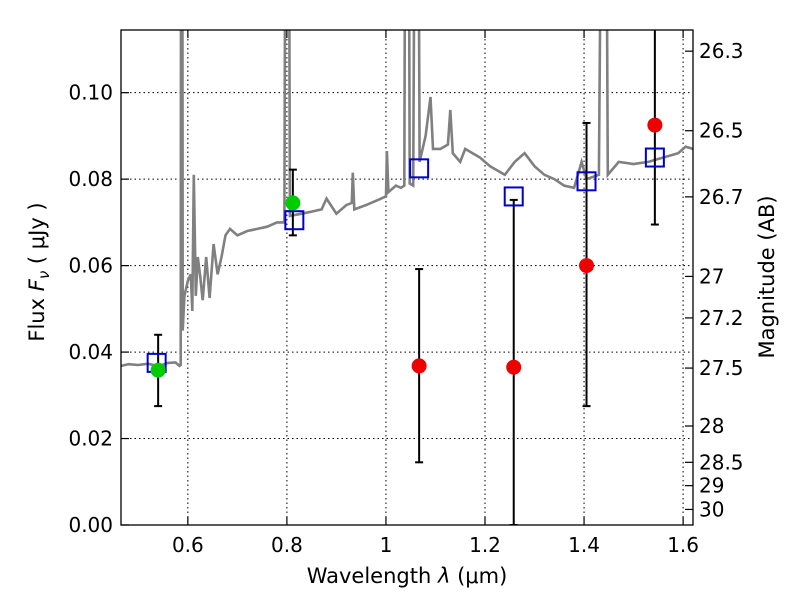 The image size is (800, 600). What do you see at coordinates (721, 131) in the screenshot?
I see `y2-tick-label: 26.5` at bounding box center [721, 131].